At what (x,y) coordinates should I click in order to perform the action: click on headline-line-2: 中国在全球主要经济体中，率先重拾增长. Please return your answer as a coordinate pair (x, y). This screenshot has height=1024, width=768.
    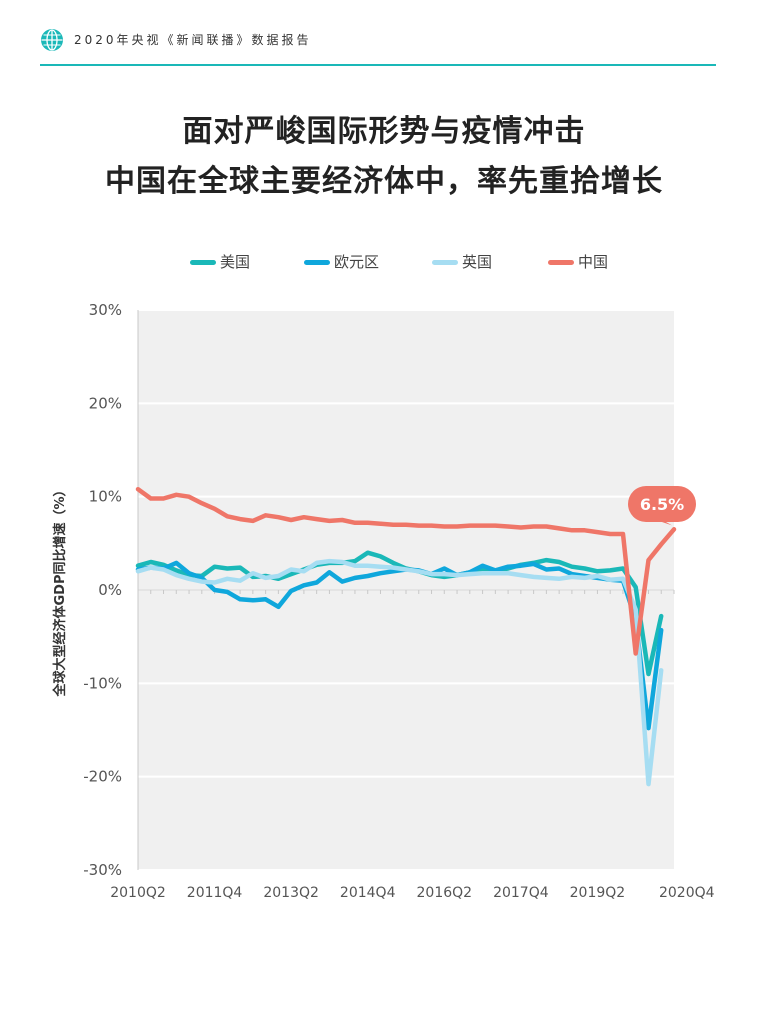
    Looking at the image, I should click on (384, 181).